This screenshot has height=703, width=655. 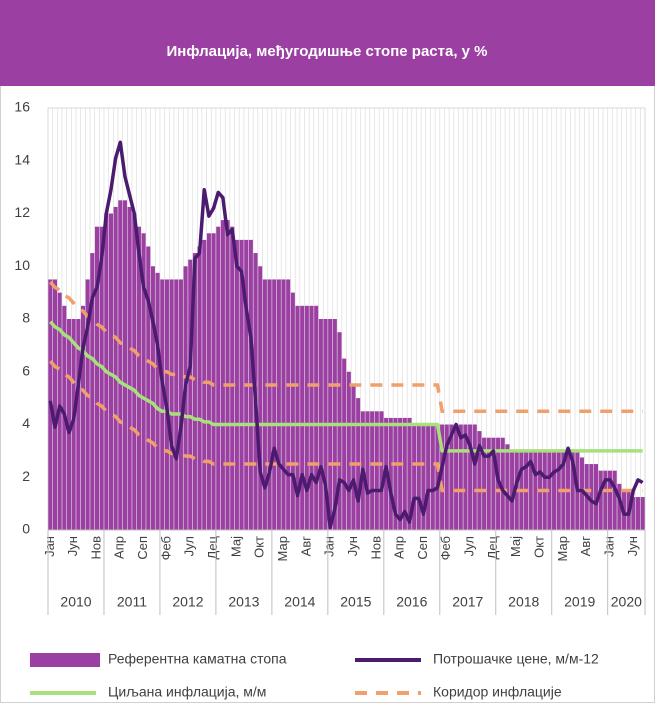 I want to click on x-tick-label: Нов, so click(x=95, y=548).